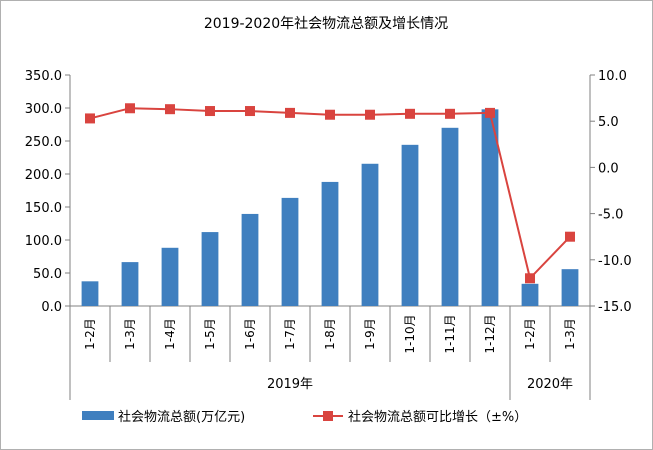 The height and width of the screenshot is (450, 653). What do you see at coordinates (608, 168) in the screenshot?
I see `y-right-tick-label: 0.0` at bounding box center [608, 168].